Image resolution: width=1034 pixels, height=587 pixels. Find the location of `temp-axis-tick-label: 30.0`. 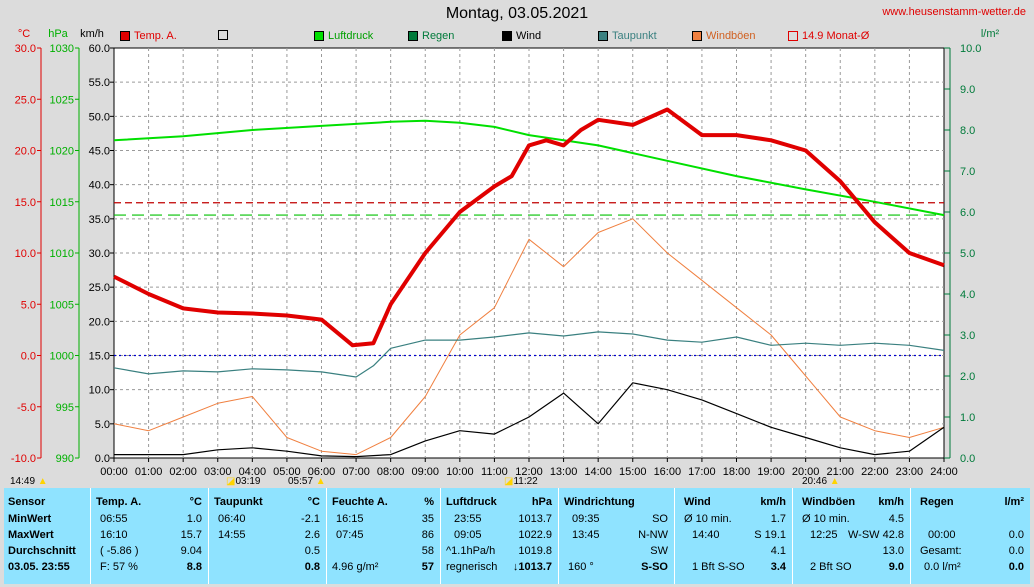

temp-axis-tick-label: 30.0 is located at coordinates (25, 49).